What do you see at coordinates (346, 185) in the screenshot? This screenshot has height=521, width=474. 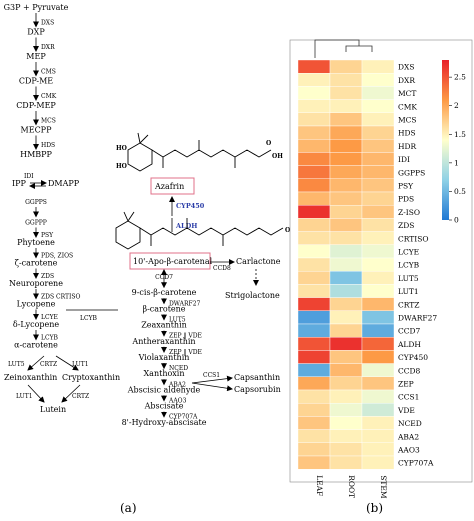 I see `heat-cell-psy-root` at bounding box center [346, 185].